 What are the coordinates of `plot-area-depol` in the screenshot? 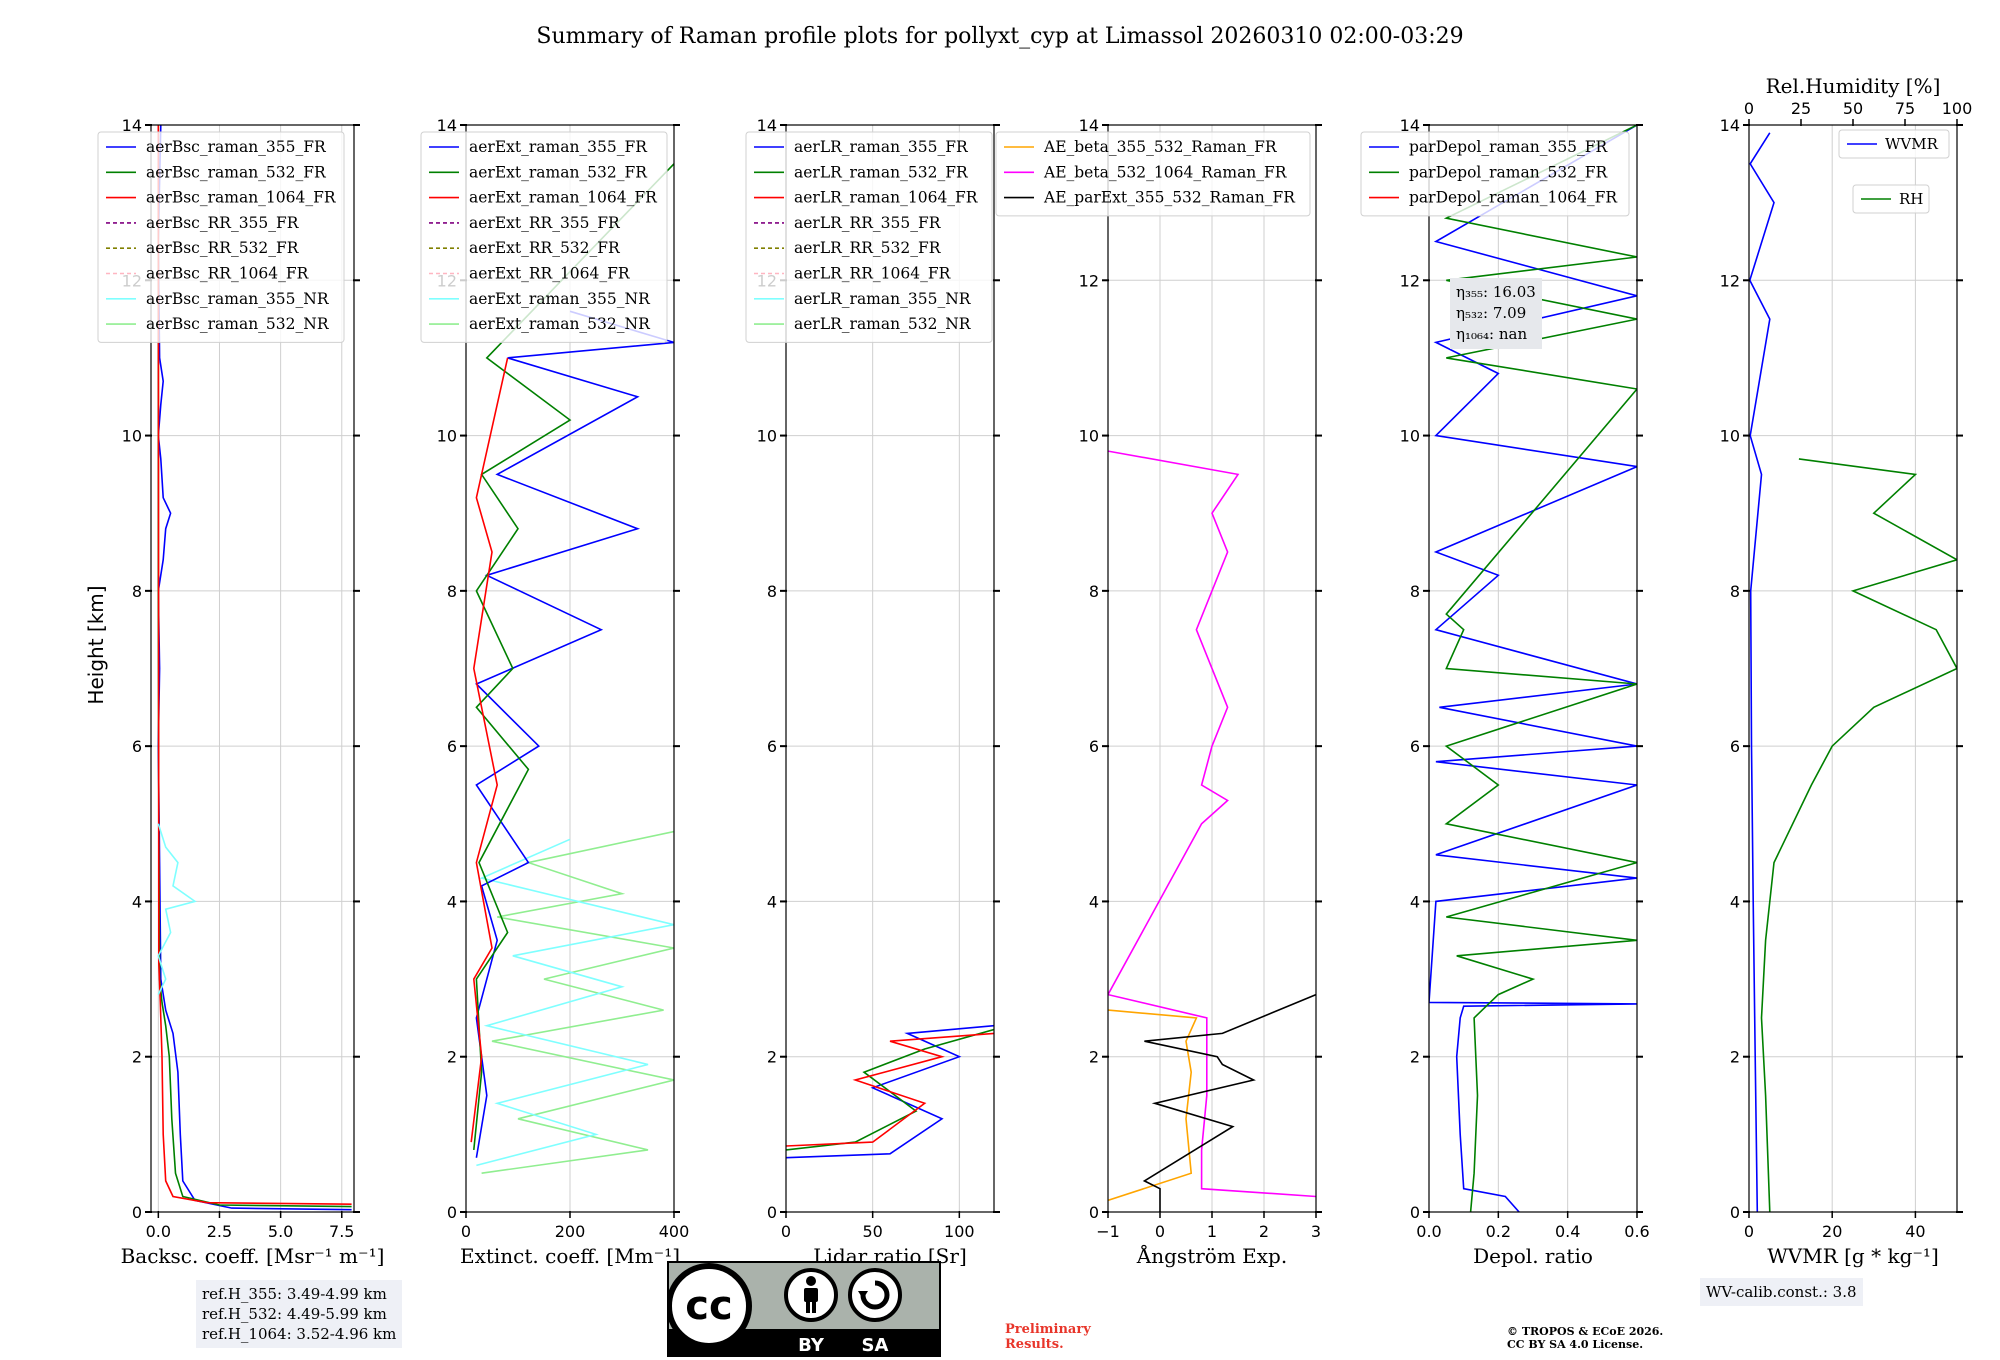 It's located at (1533, 668).